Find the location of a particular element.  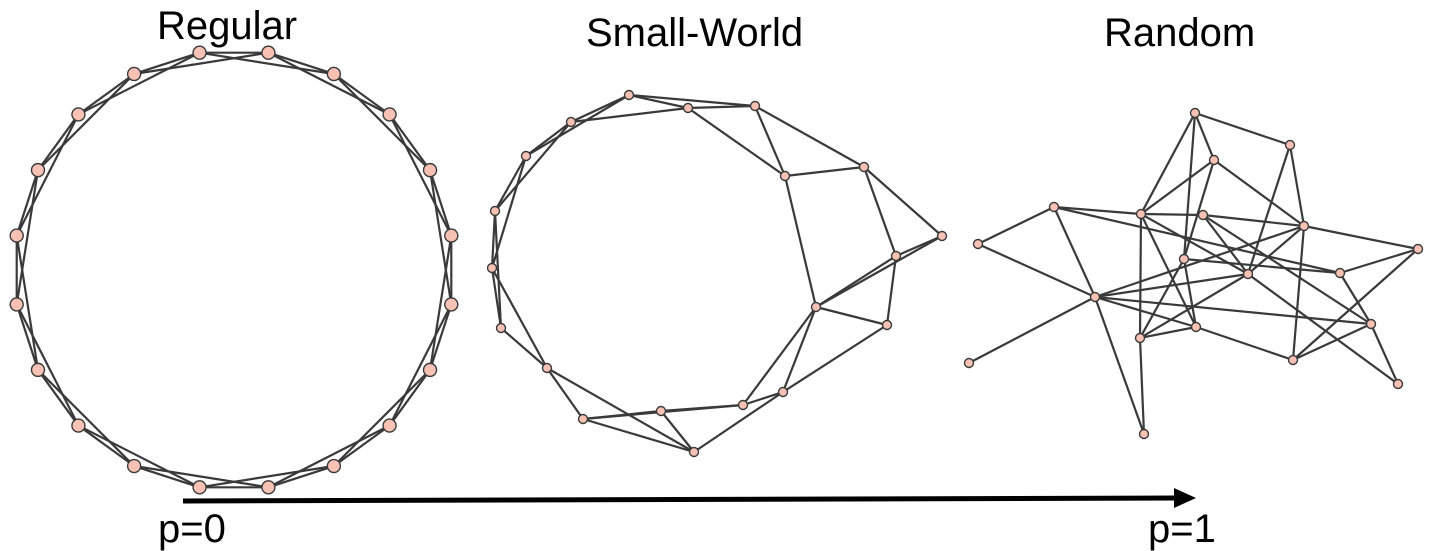

title-regular: Regular is located at coordinates (227, 26).